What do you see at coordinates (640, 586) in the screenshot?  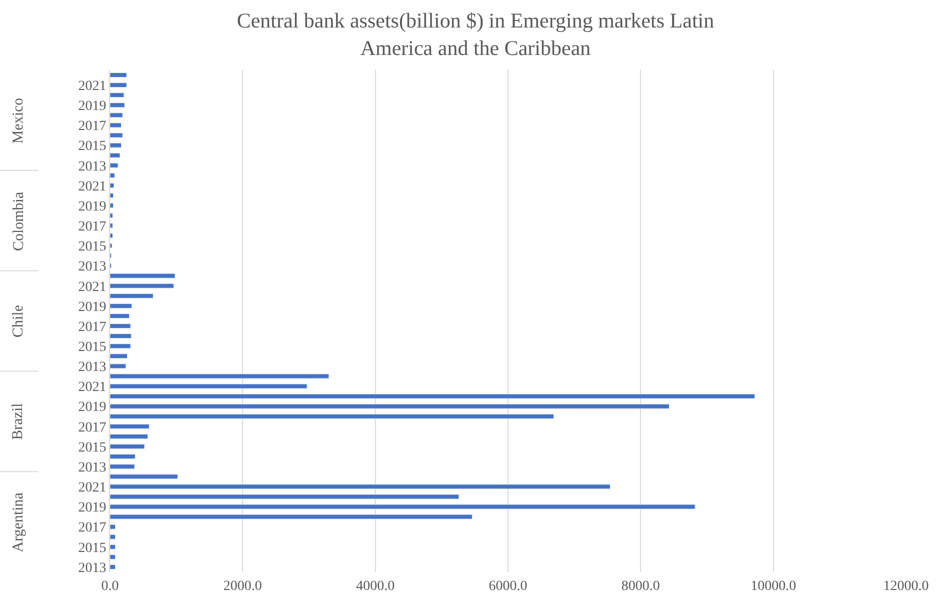 I see `x-tick-label: 8000.0` at bounding box center [640, 586].